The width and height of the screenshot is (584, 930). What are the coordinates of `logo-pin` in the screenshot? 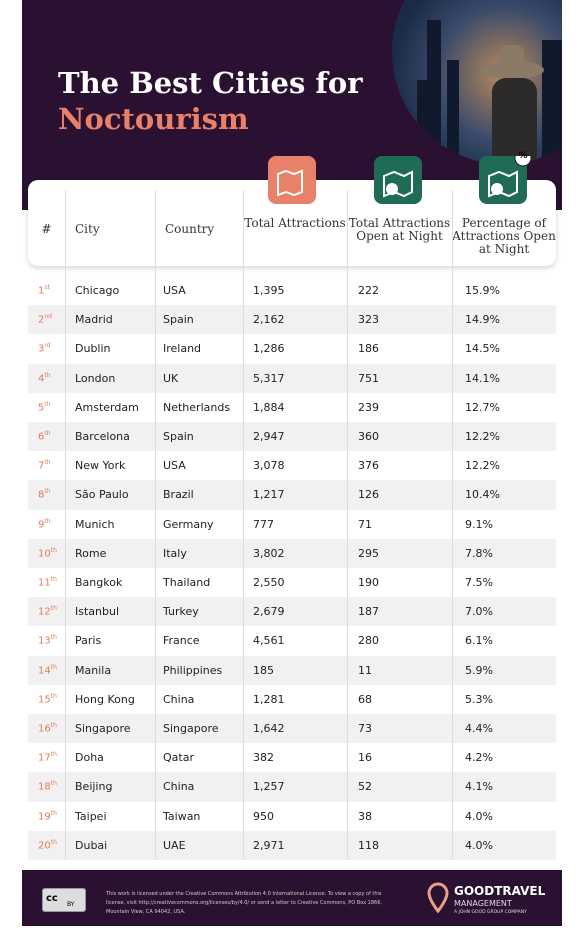 It's located at (438, 898).